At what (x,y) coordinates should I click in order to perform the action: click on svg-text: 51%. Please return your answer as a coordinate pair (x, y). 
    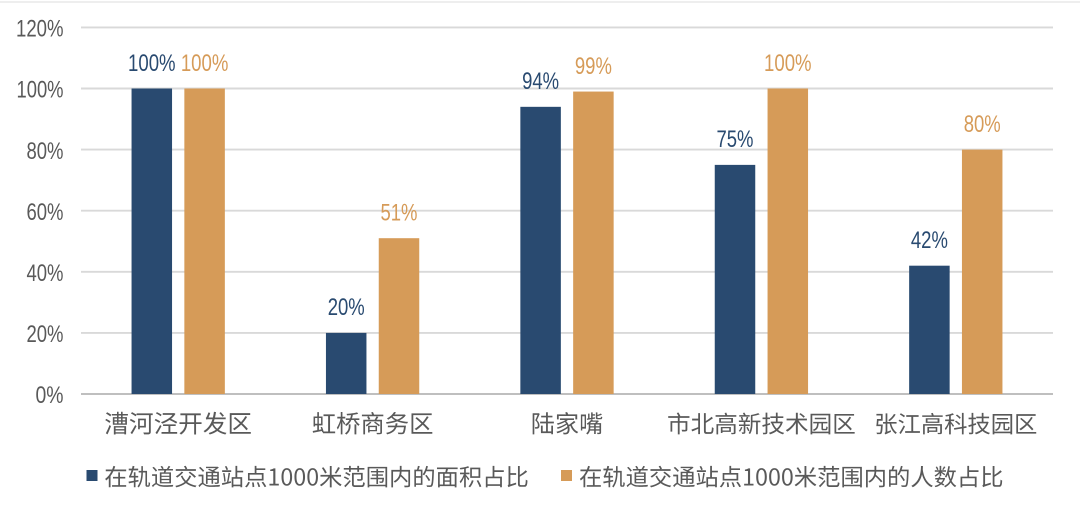
    Looking at the image, I should click on (399, 213).